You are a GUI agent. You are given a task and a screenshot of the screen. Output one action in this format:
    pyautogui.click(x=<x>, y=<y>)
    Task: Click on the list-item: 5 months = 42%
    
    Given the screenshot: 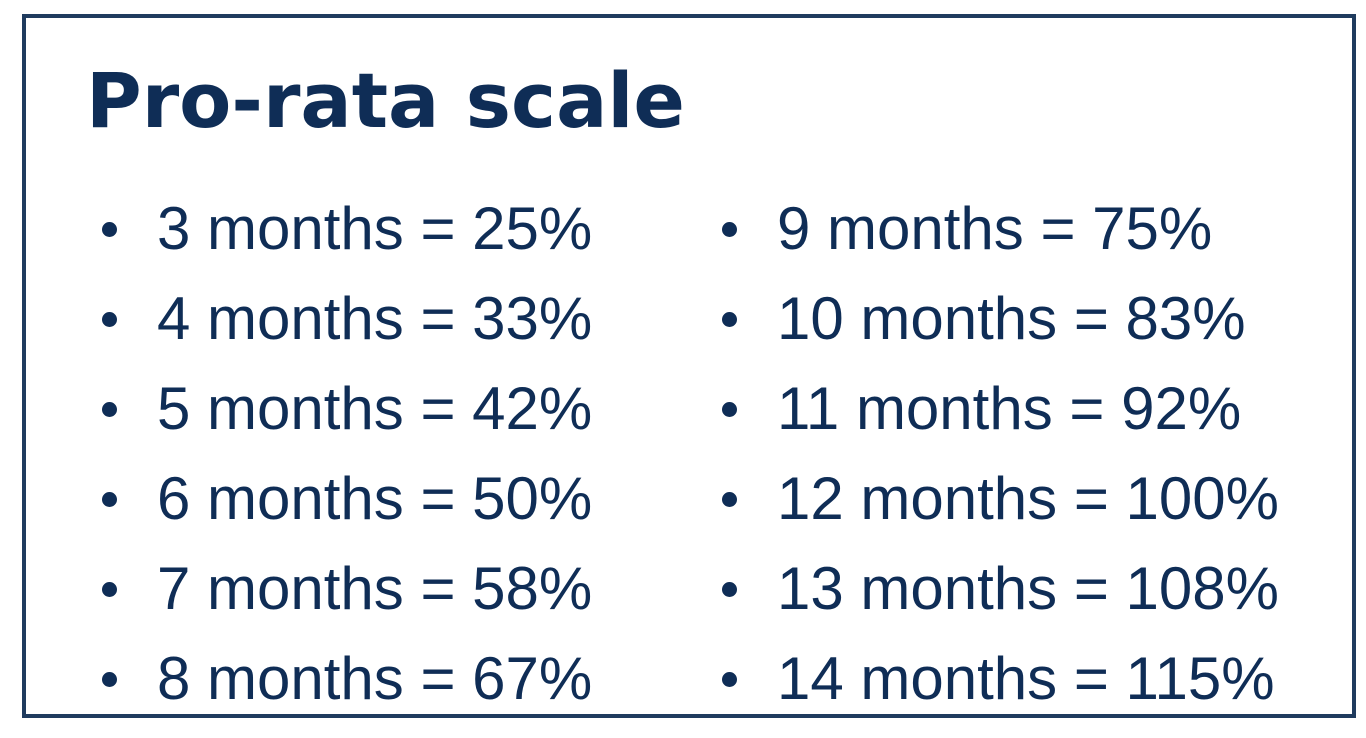 What is the action you would take?
    pyautogui.click(x=347, y=409)
    